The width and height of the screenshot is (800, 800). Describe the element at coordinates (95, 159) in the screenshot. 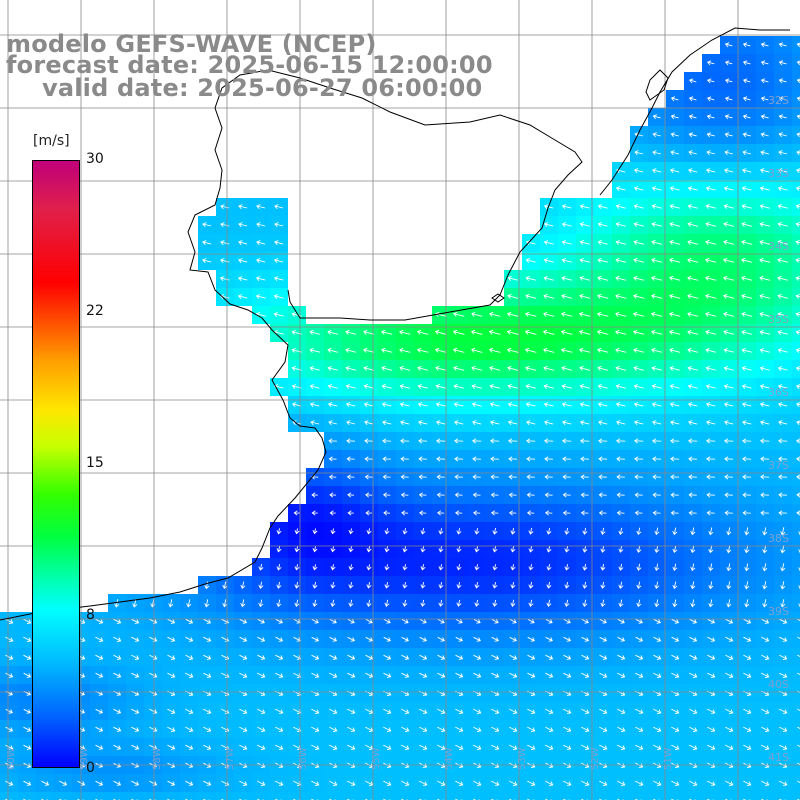

I see `colorbar-tick-30: 30` at that location.